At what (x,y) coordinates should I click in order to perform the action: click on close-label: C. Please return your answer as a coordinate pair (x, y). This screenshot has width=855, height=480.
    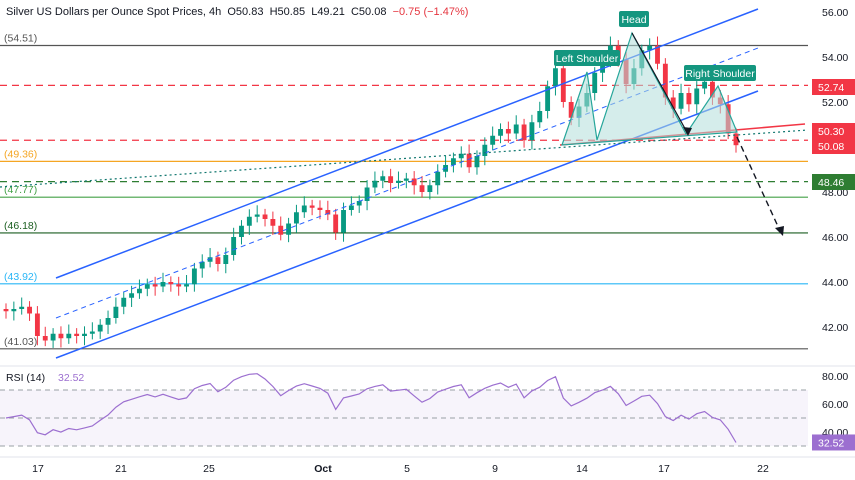
    Looking at the image, I should click on (354, 12).